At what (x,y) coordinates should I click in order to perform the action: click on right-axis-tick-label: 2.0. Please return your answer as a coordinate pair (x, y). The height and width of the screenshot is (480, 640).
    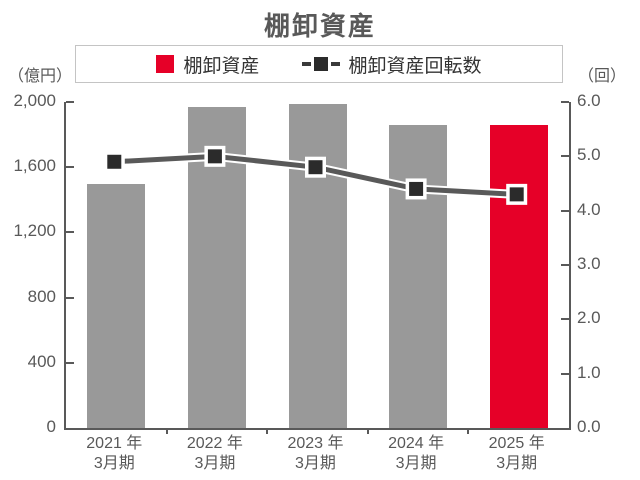
    Looking at the image, I should click on (589, 318).